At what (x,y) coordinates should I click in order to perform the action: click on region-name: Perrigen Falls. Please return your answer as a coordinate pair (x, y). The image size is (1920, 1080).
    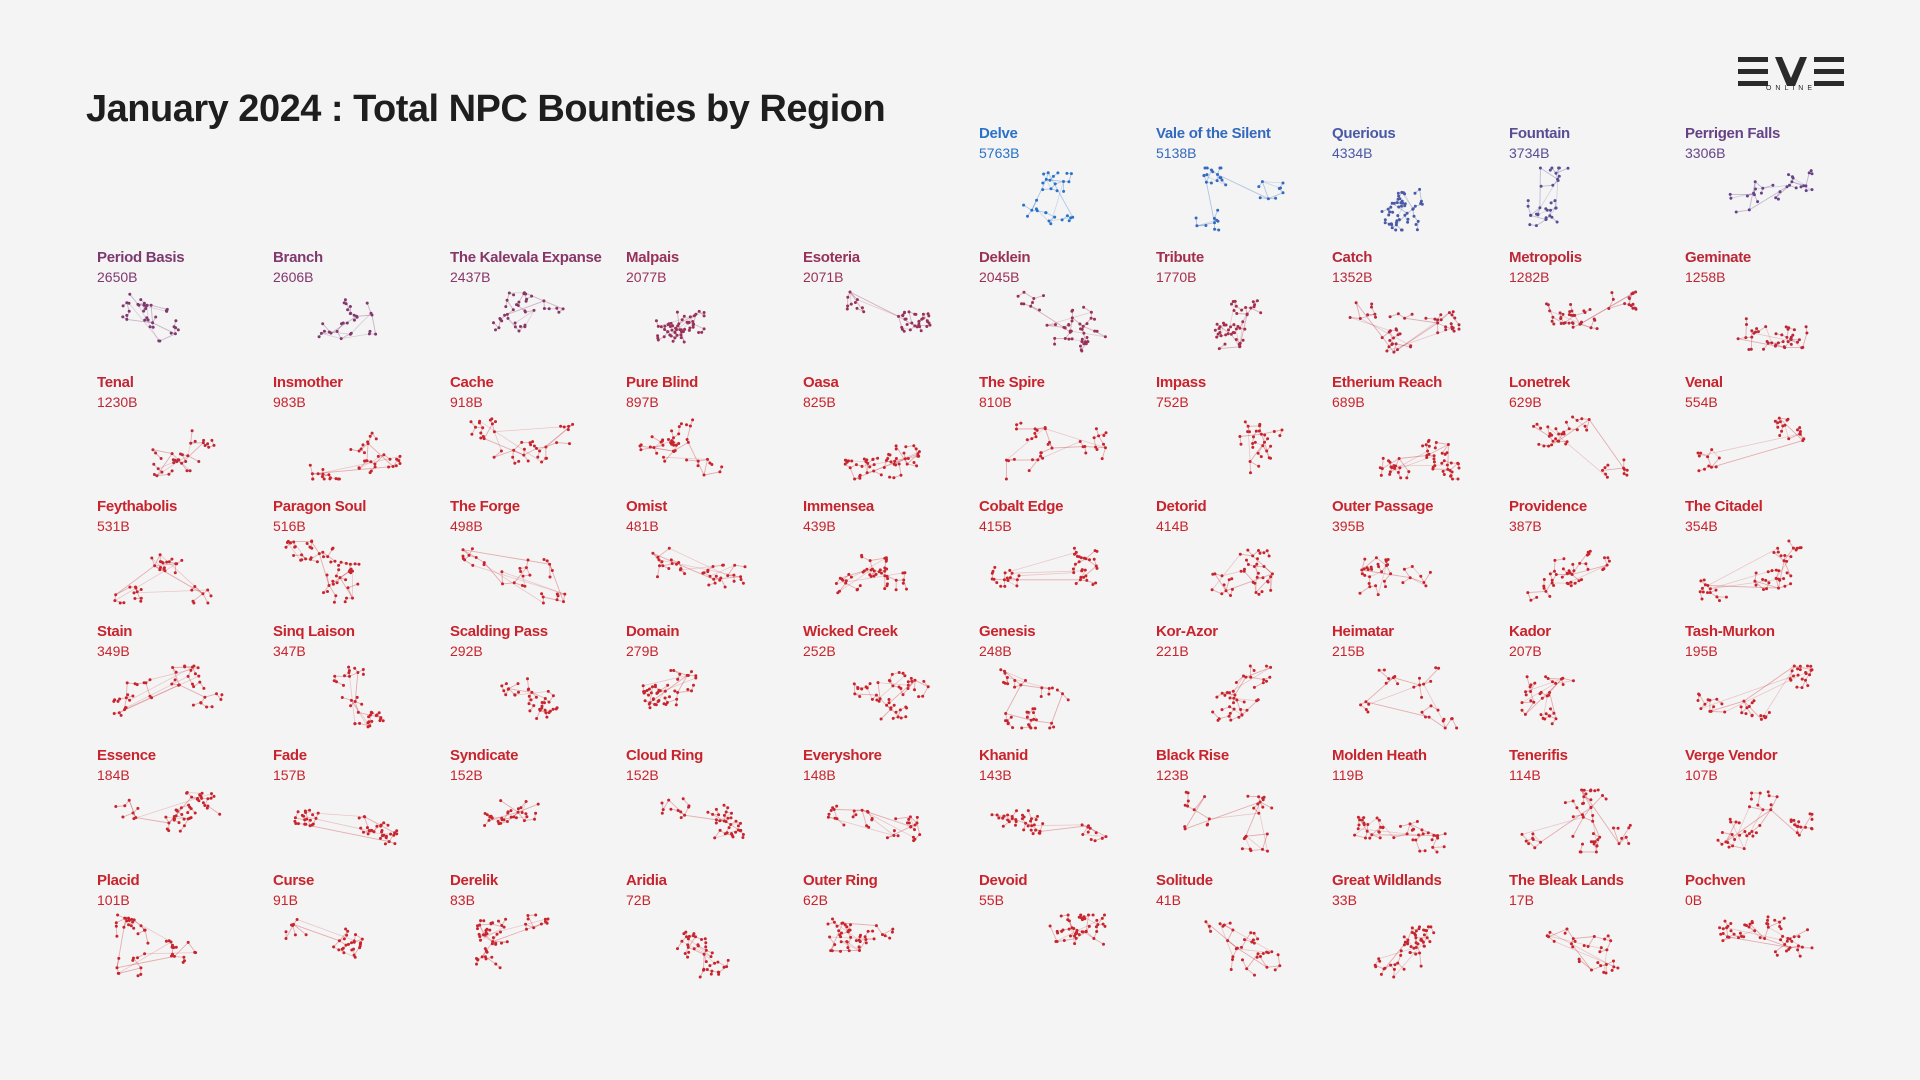
    Looking at the image, I should click on (1733, 133).